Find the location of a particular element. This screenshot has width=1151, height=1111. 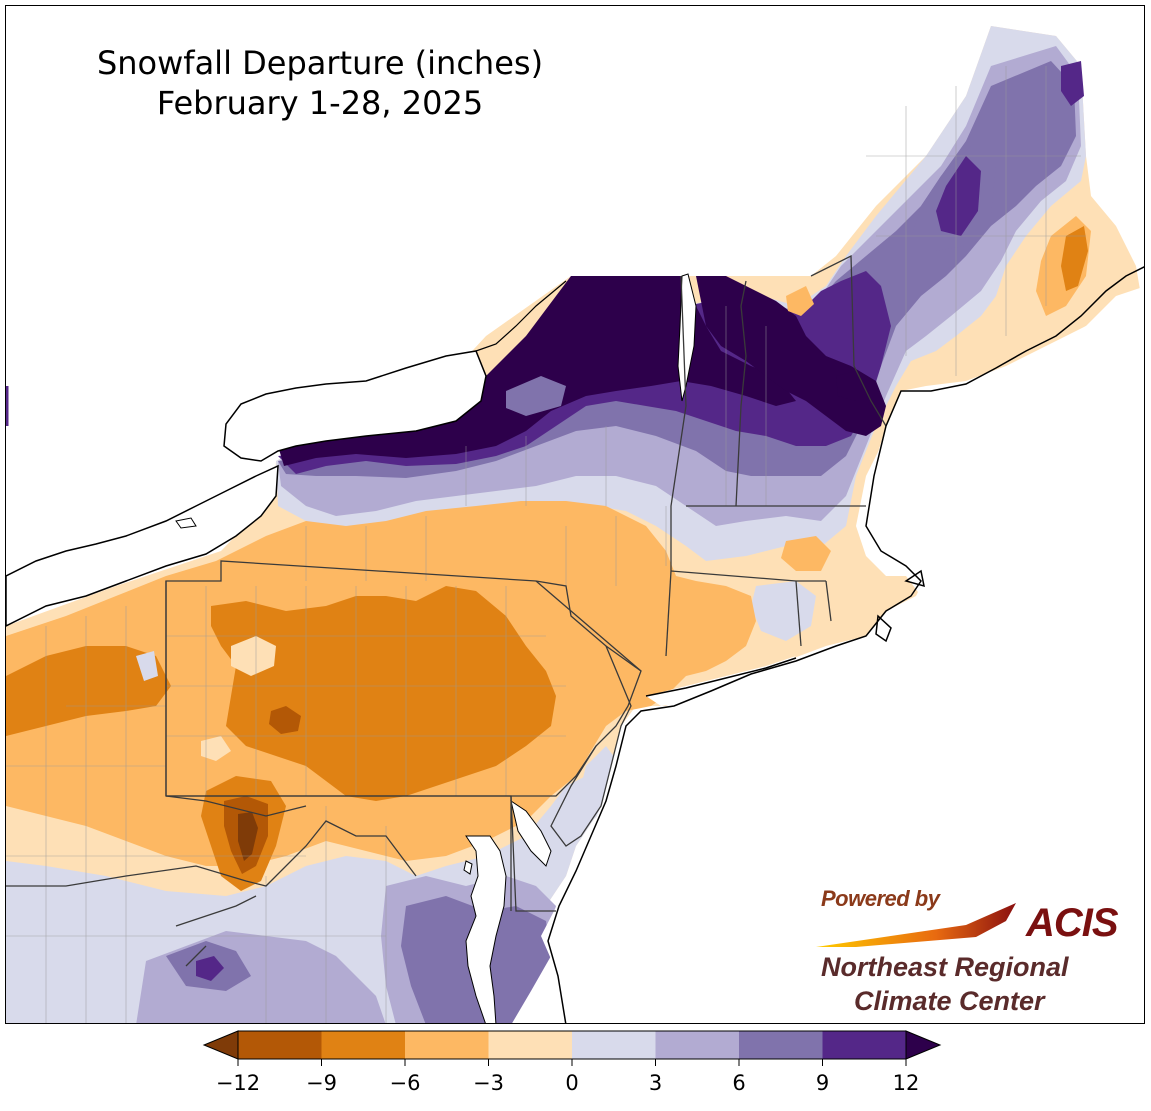

colorbar-tick-label: 0 is located at coordinates (571, 1083).